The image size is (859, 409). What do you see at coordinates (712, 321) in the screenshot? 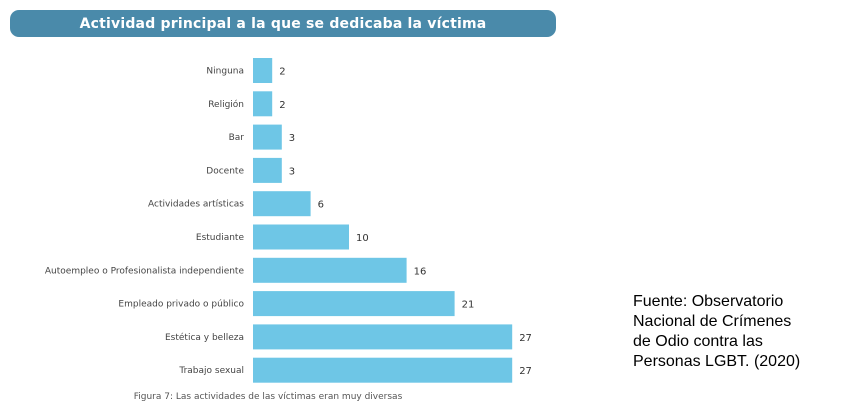
I see `source-line-2: Nacional de Crímenes` at bounding box center [712, 321].